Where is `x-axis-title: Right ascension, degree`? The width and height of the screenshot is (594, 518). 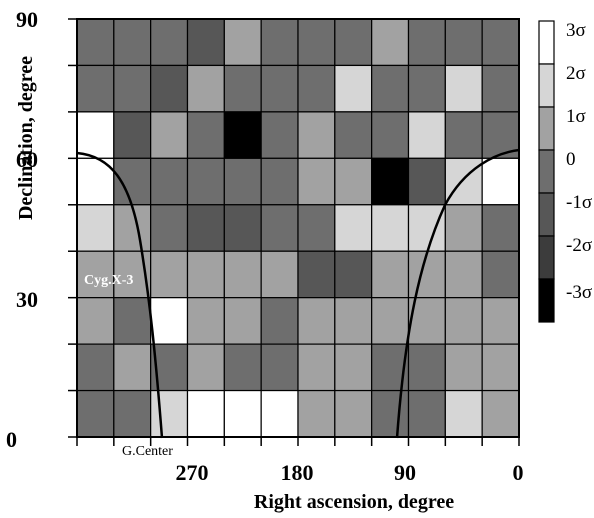 x-axis-title: Right ascension, degree is located at coordinates (354, 502).